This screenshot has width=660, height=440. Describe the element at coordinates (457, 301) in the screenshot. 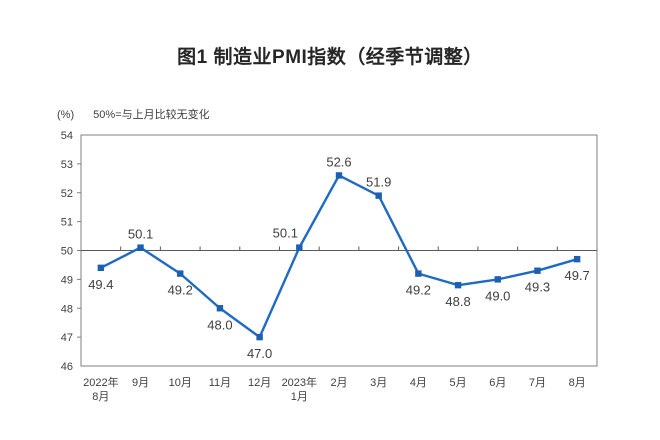

I see `data-point-label: 48.8` at that location.